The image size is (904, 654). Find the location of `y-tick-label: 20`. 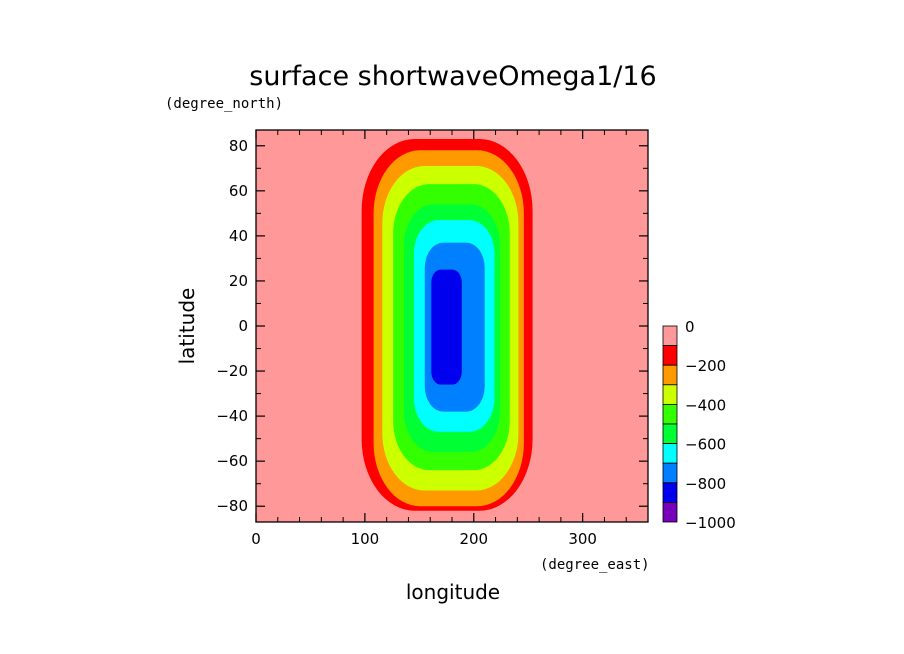

y-tick-label: 20 is located at coordinates (238, 281).